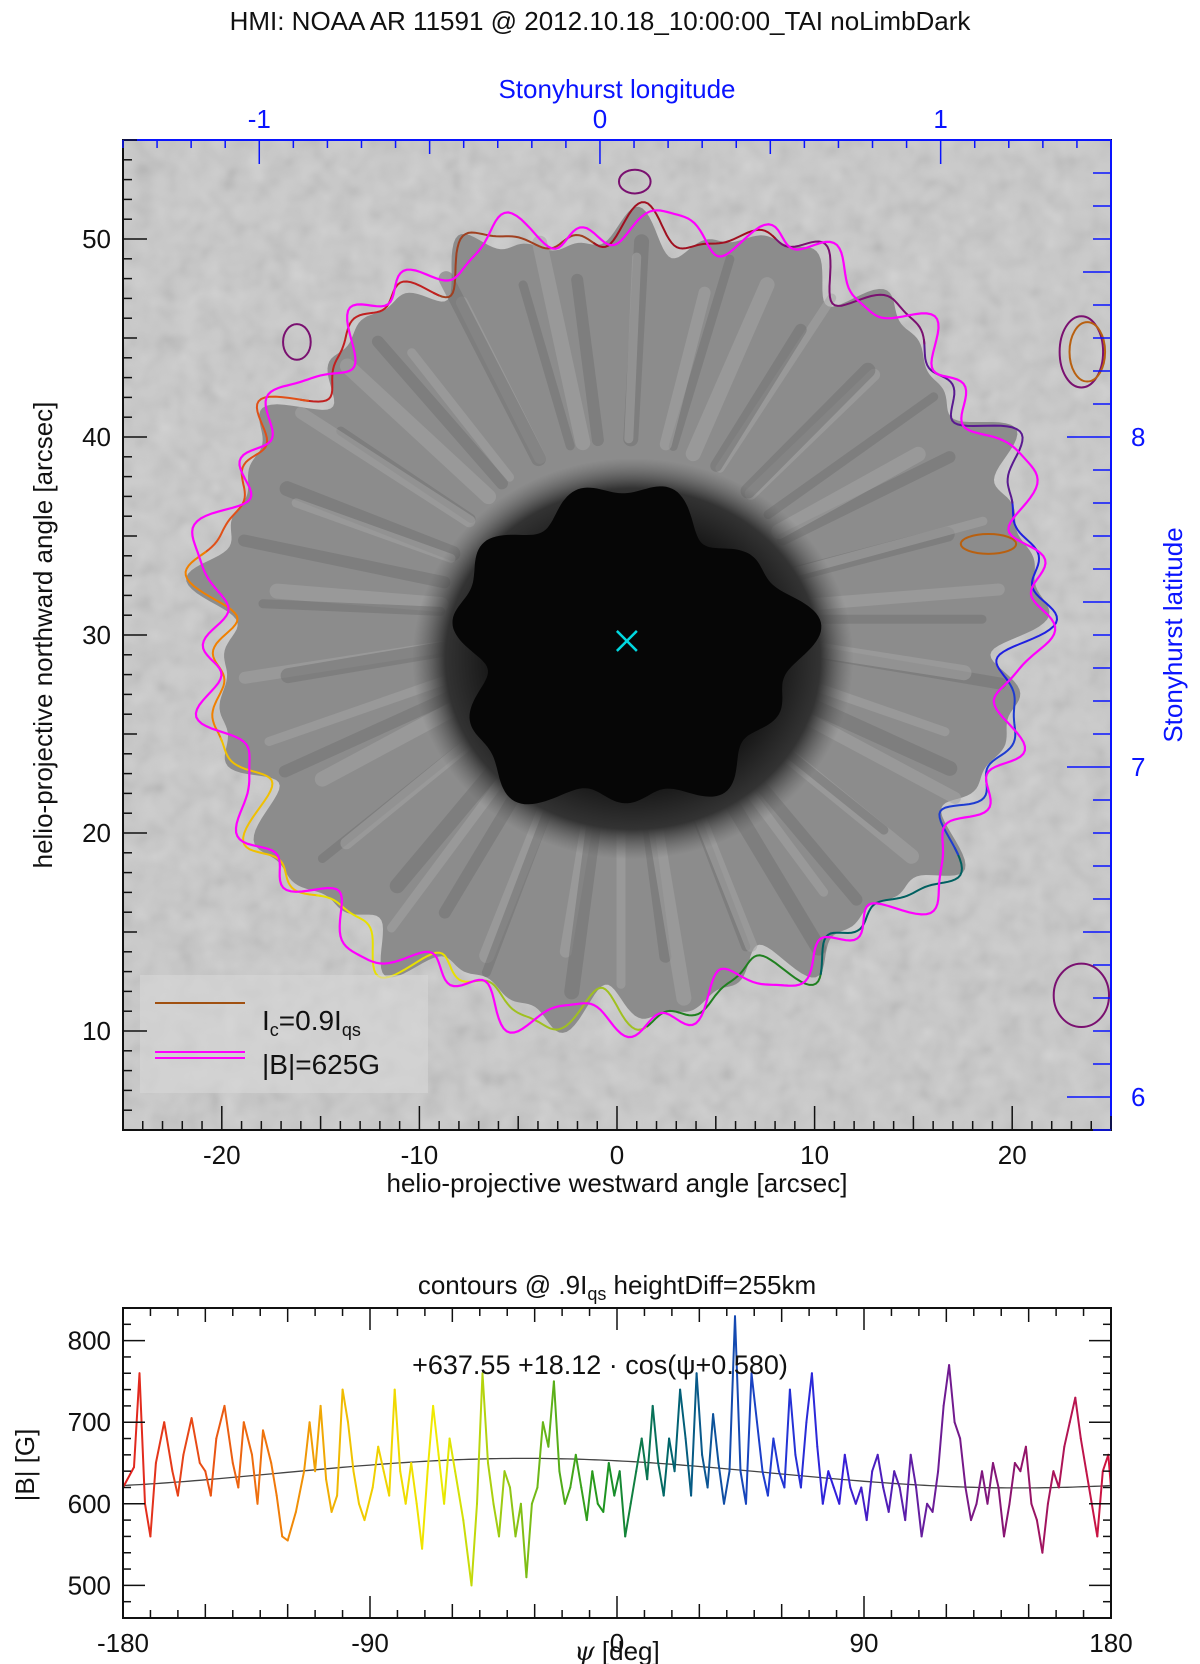 The image size is (1200, 1664). I want to click on center-marker, so click(626, 641).